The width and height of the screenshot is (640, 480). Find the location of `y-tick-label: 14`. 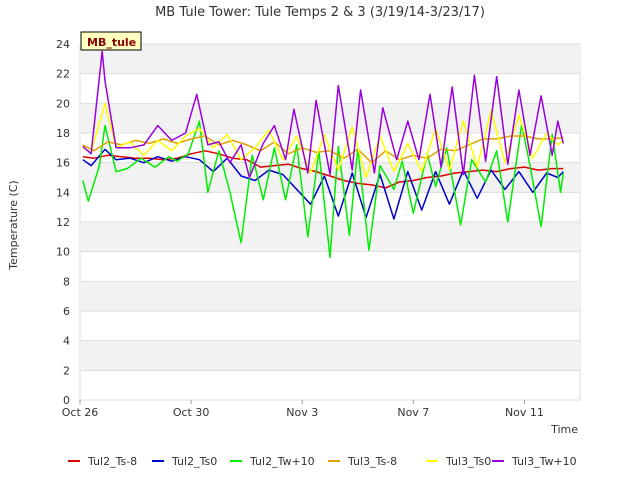

y-tick-label: 14 is located at coordinates (63, 192).